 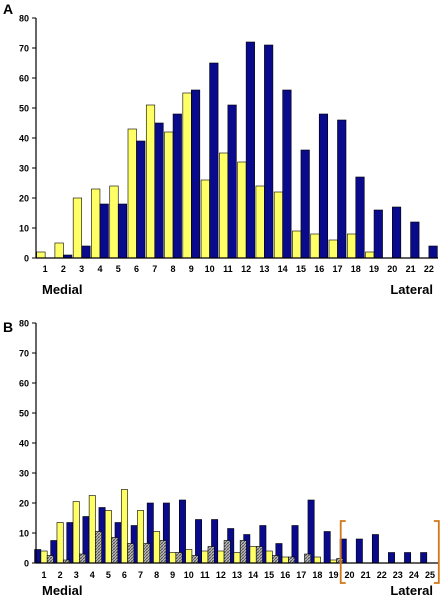 What do you see at coordinates (24, 49) in the screenshot?
I see `y-tick-label: 70` at bounding box center [24, 49].